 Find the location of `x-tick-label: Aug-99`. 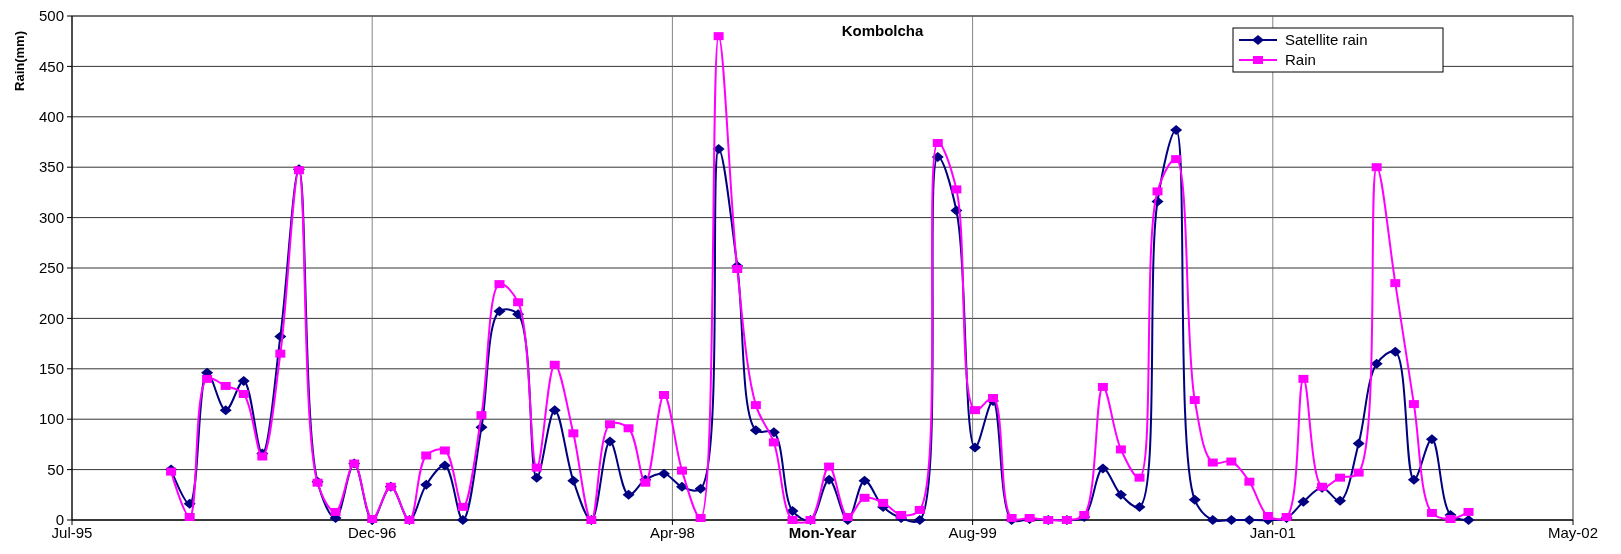

x-tick-label: Aug-99 is located at coordinates (972, 532).